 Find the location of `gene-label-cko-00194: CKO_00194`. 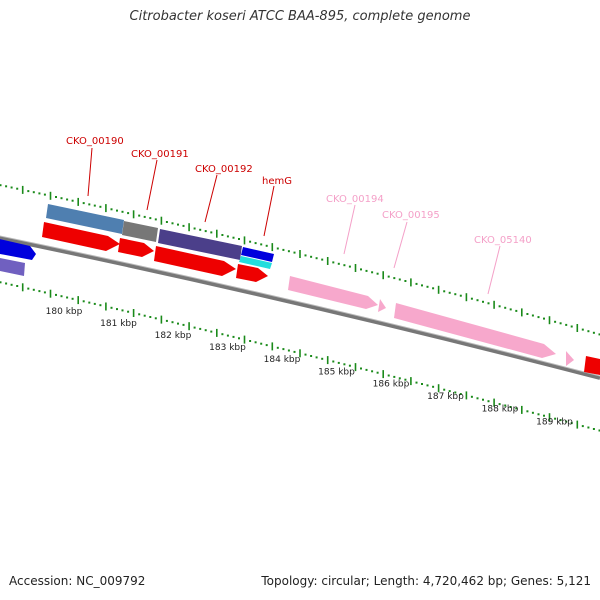

gene-label-cko-00194: CKO_00194 is located at coordinates (355, 199).